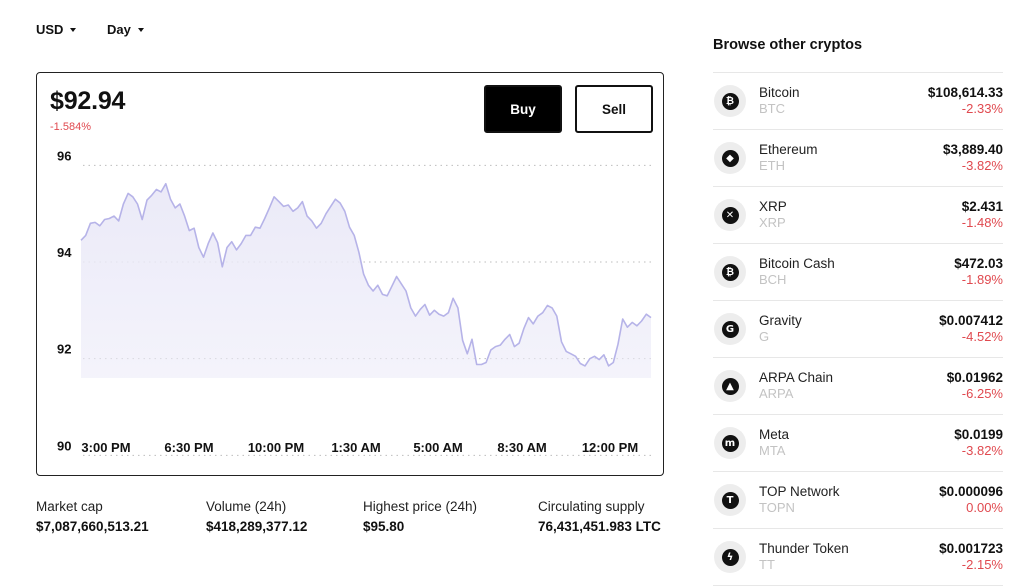  I want to click on stat-label: Circulating supply, so click(591, 506).